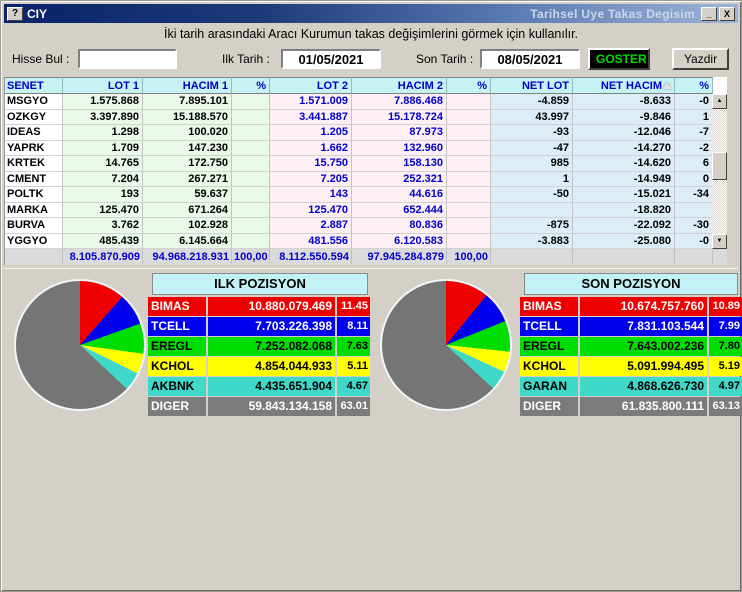 The height and width of the screenshot is (592, 742). What do you see at coordinates (469, 85) in the screenshot?
I see `column-header-6: %` at bounding box center [469, 85].